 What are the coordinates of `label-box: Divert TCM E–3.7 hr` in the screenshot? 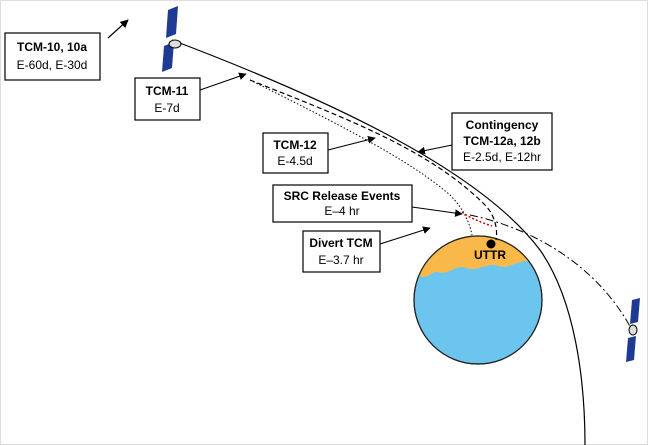 It's located at (341, 251).